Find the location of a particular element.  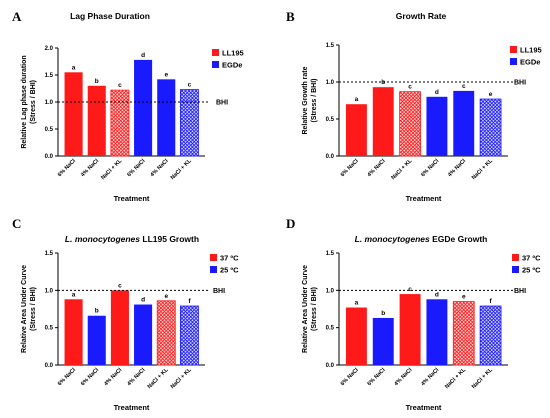

panel-letter: B is located at coordinates (290, 16).